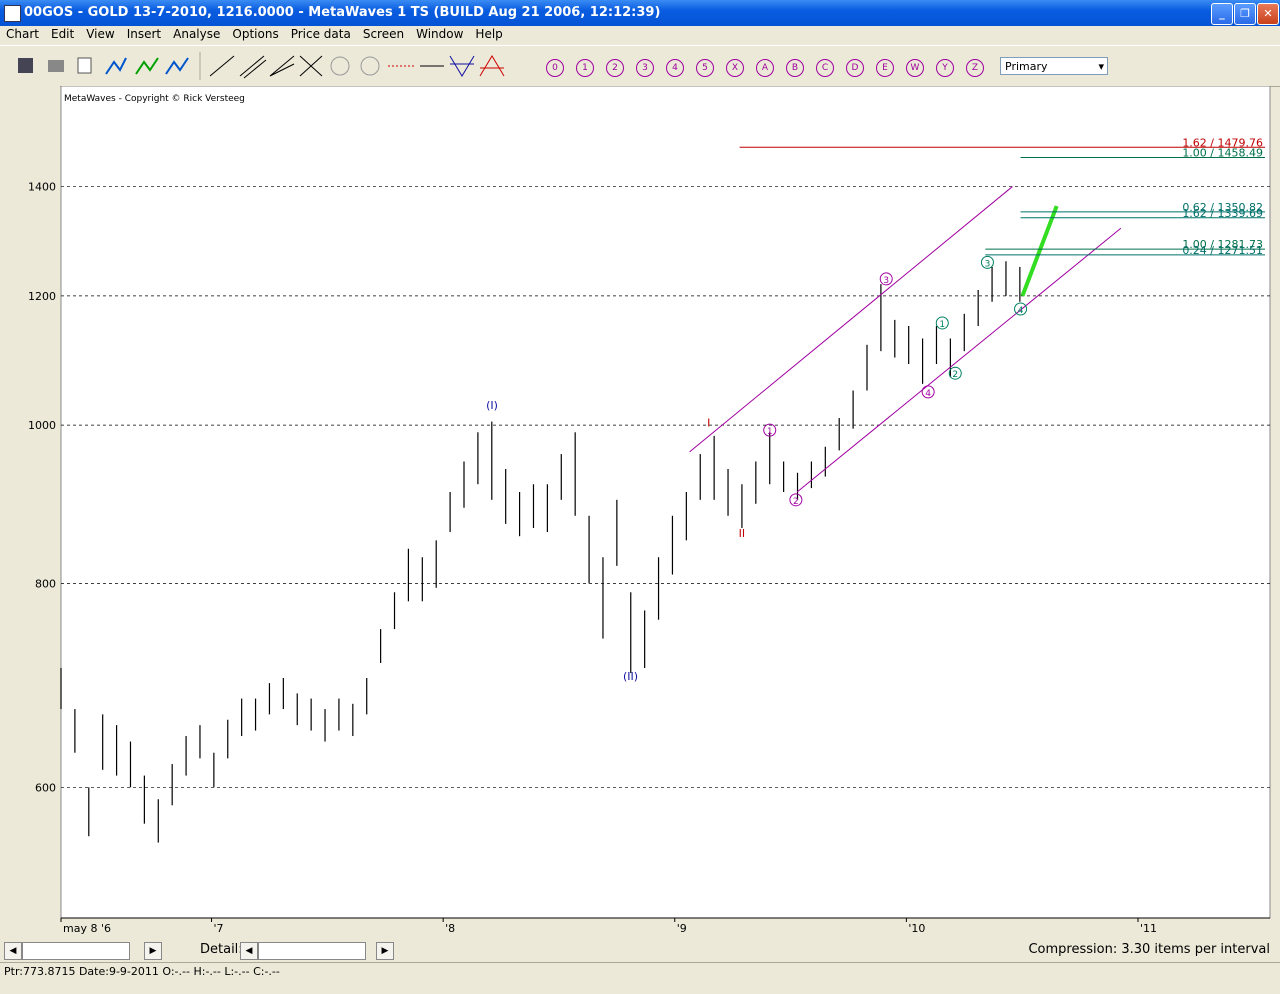 The image size is (1280, 994). What do you see at coordinates (62, 34) in the screenshot?
I see `menu-item: Edit` at bounding box center [62, 34].